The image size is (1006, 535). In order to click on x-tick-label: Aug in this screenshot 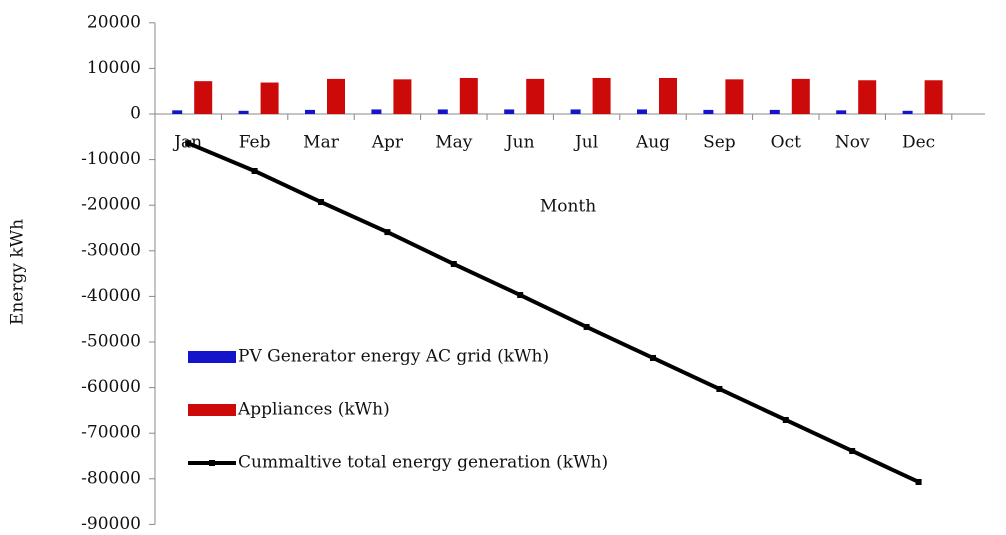, I will do `click(652, 143)`.